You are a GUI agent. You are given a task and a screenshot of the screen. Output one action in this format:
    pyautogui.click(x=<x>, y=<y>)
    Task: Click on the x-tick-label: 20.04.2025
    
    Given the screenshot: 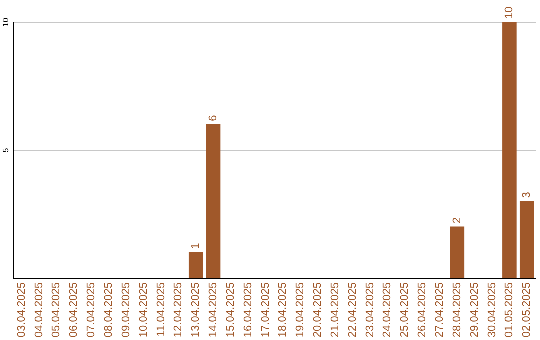 What is the action you would take?
    pyautogui.click(x=318, y=310)
    